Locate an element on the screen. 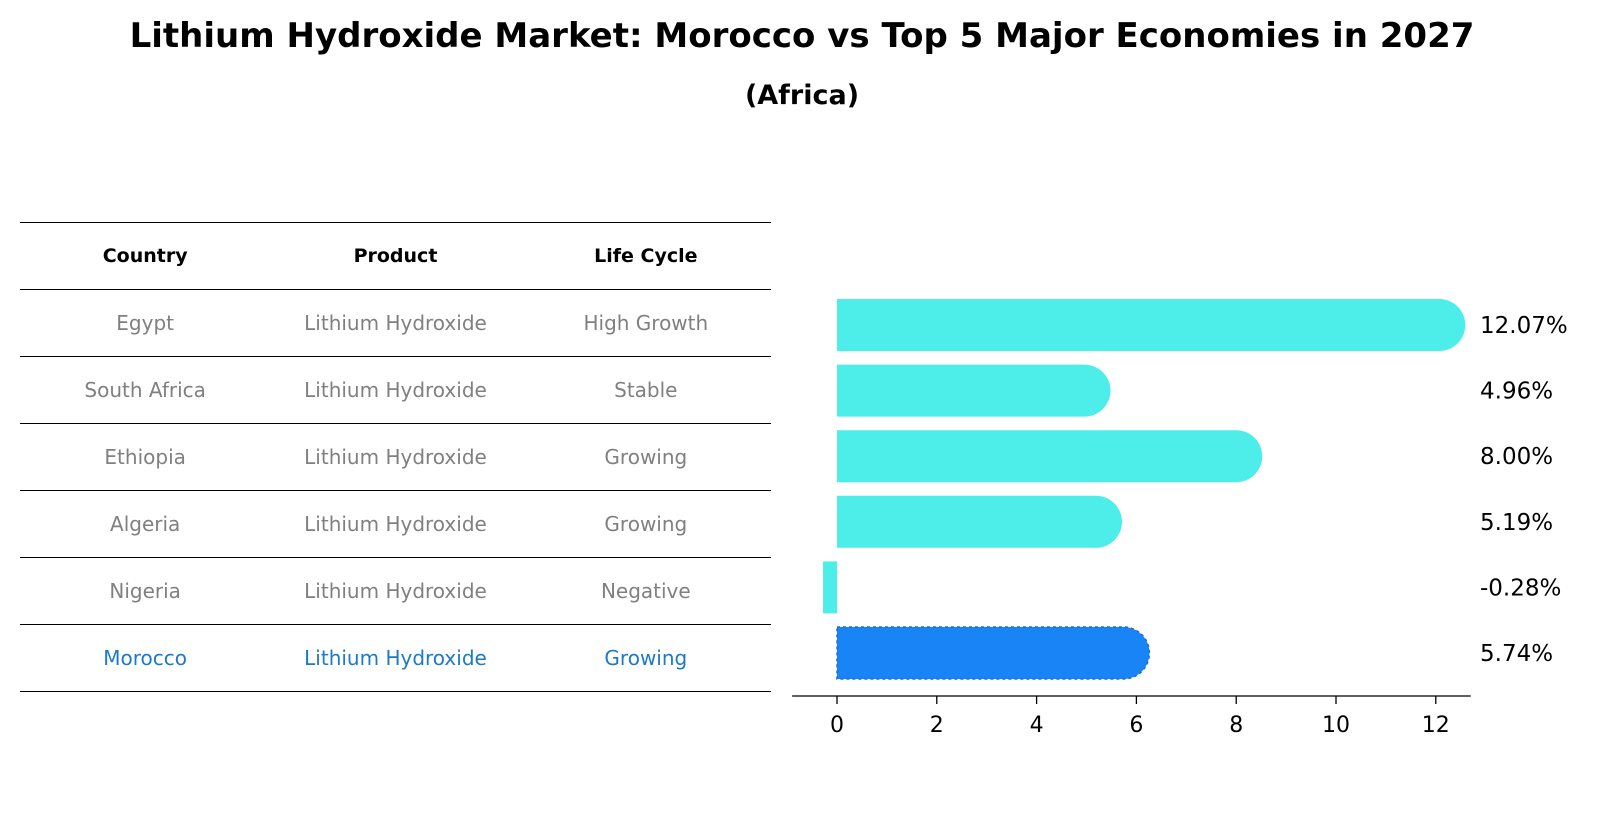 Image resolution: width=1604 pixels, height=823 pixels. value-label-nigeria: -0.28% is located at coordinates (1520, 588).